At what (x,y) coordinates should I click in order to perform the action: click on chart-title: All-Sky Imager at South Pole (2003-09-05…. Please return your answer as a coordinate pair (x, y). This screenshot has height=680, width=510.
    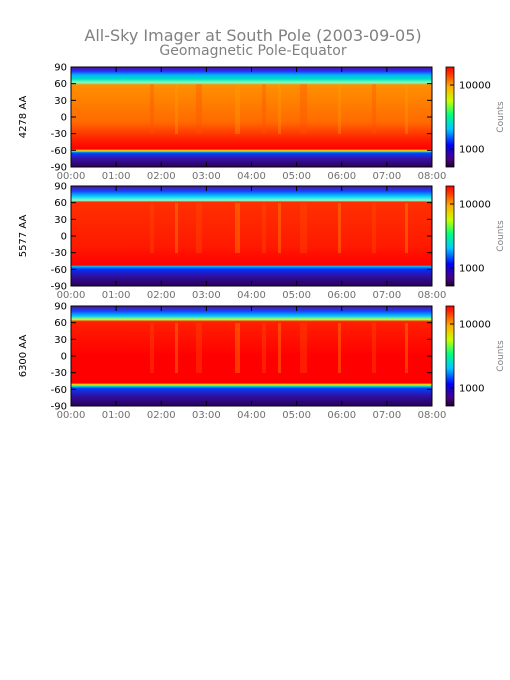
    Looking at the image, I should click on (252, 35).